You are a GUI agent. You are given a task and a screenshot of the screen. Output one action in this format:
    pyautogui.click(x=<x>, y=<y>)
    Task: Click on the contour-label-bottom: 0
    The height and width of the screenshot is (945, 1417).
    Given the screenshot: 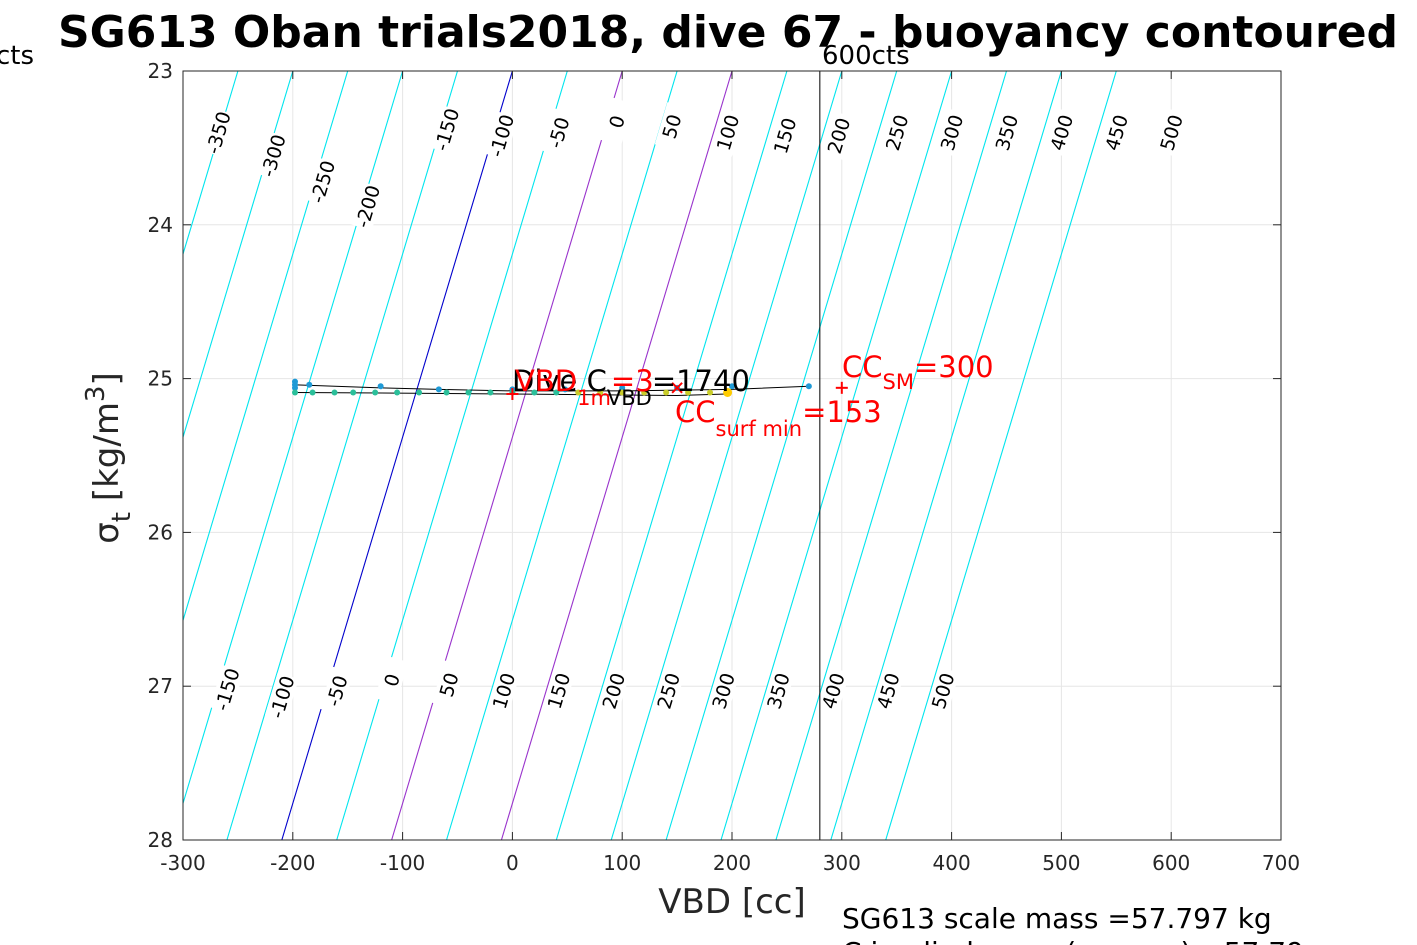 What is the action you would take?
    pyautogui.click(x=392, y=680)
    